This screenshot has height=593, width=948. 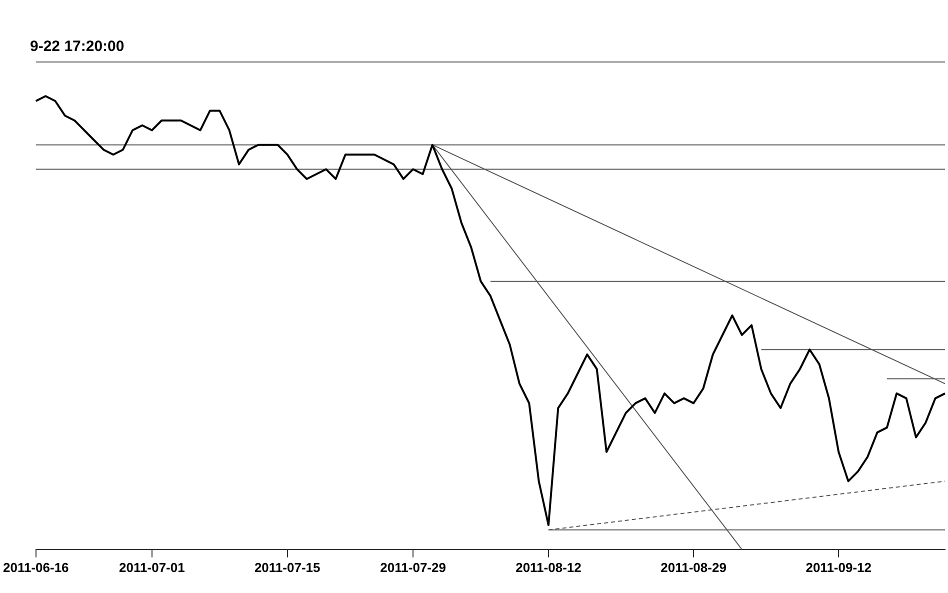 I want to click on x-tick-label: 2011-07-01, so click(x=152, y=567).